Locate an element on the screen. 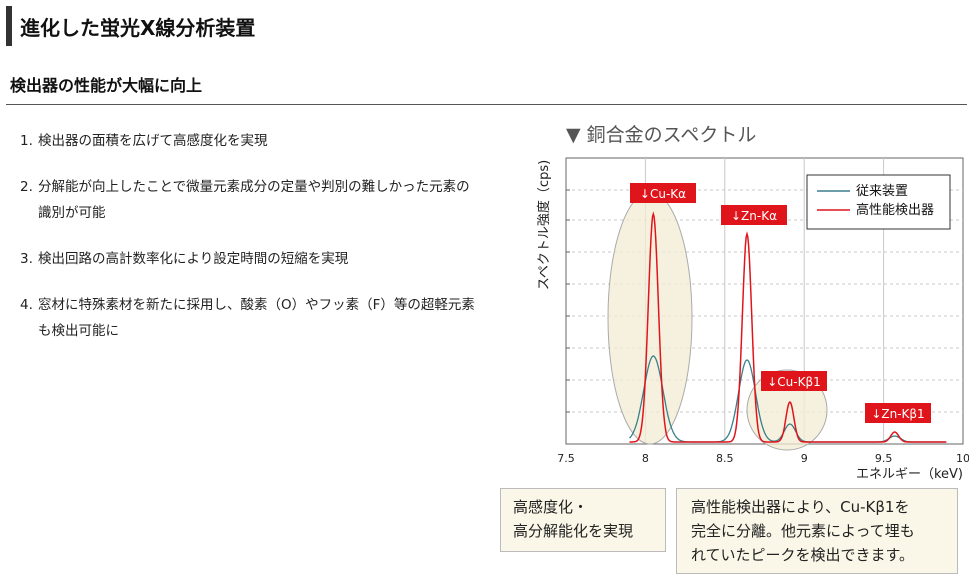 The image size is (969, 578). peak-label: ↓Zn-Kβ1 is located at coordinates (898, 413).